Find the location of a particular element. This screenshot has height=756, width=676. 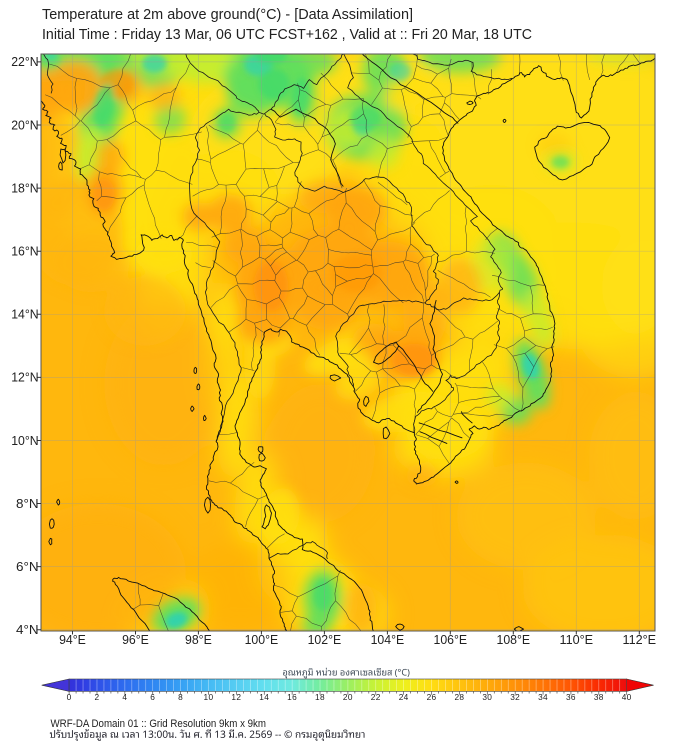

svg-text: 40 is located at coordinates (627, 697).